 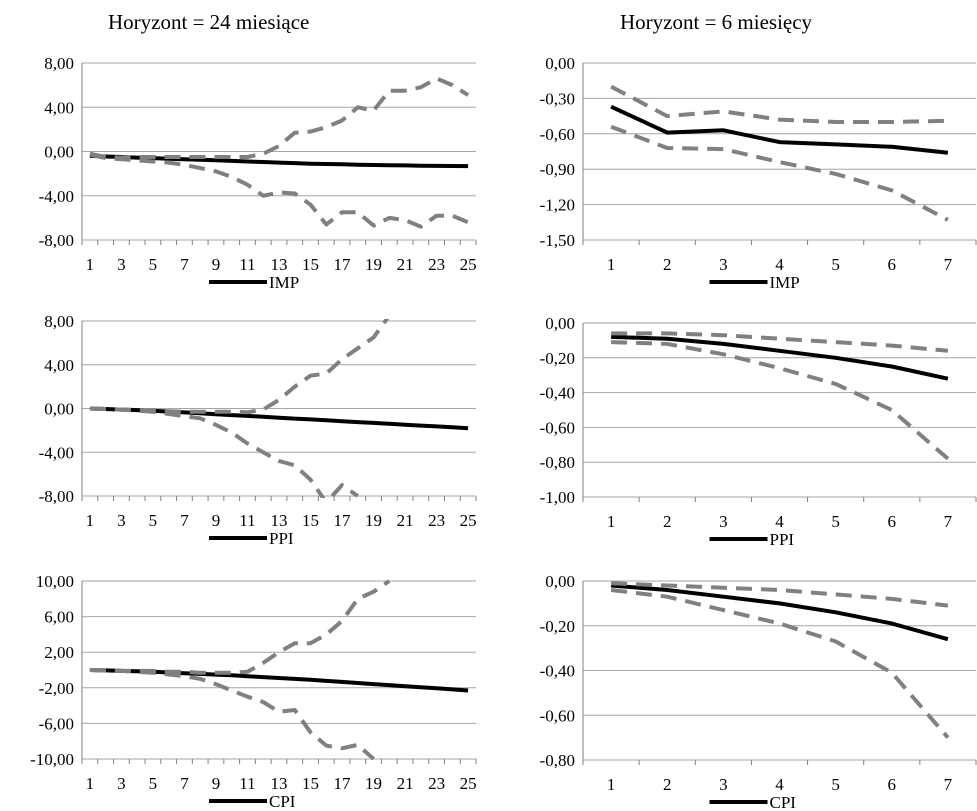 I want to click on y-tick-label: 4,00, so click(x=59, y=107).